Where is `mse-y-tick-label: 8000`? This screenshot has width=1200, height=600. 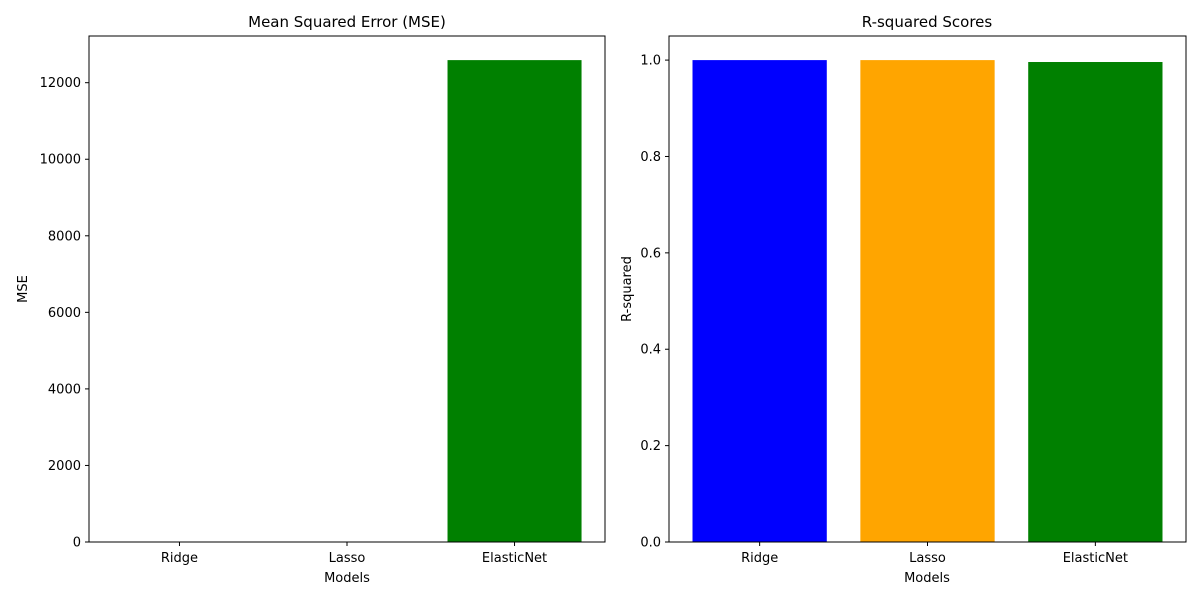 mse-y-tick-label: 8000 is located at coordinates (64, 236).